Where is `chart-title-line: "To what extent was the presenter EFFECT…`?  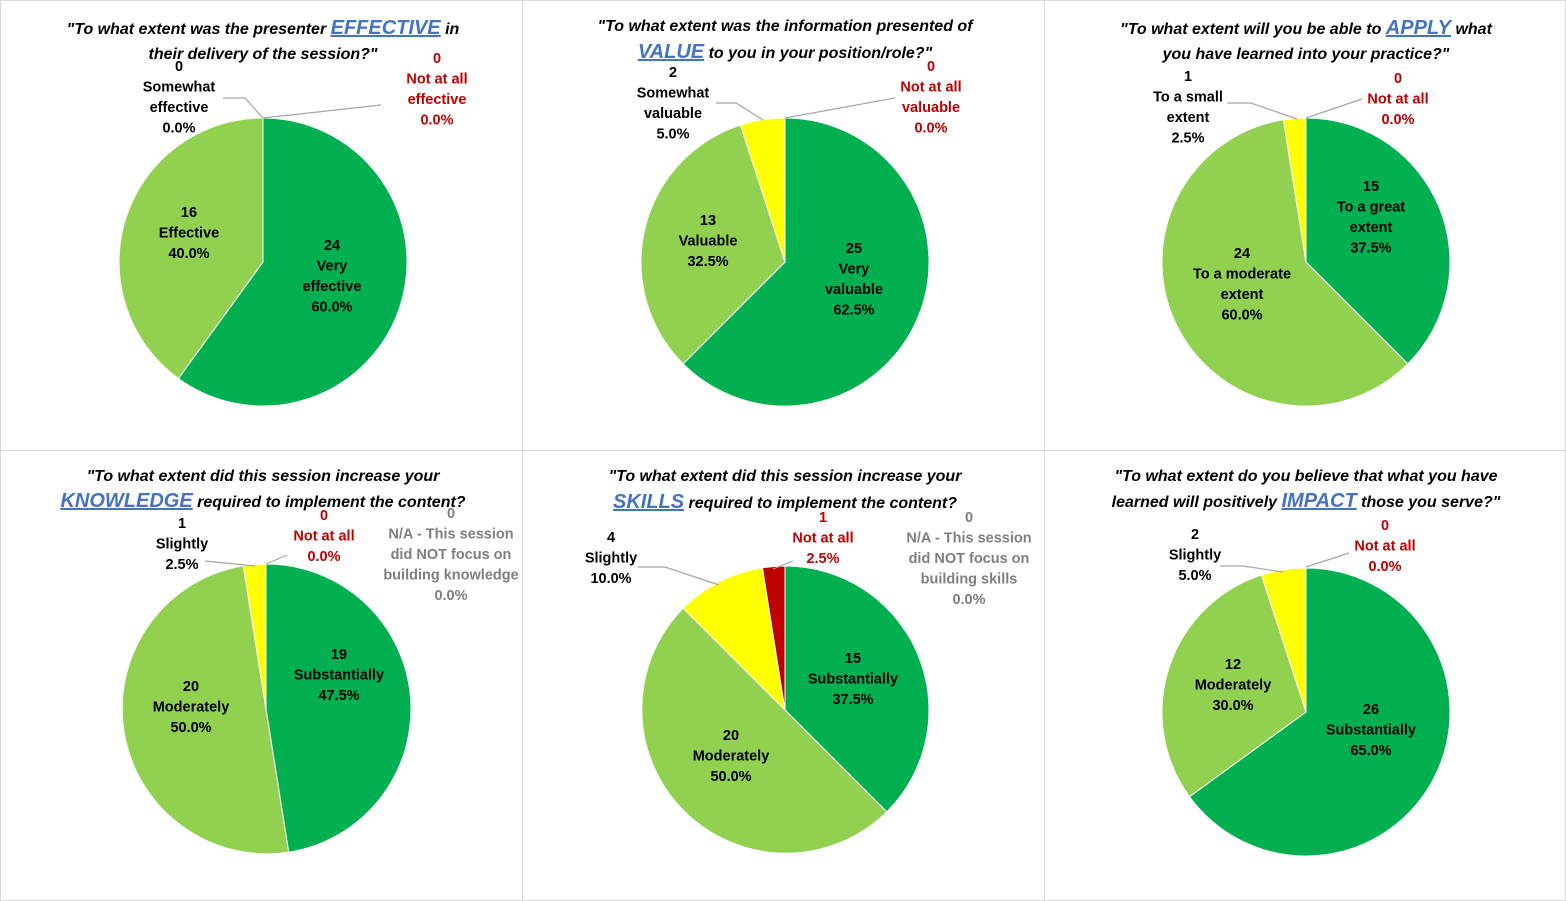
chart-title-line: "To what extent was the presenter EFFECT… is located at coordinates (263, 28).